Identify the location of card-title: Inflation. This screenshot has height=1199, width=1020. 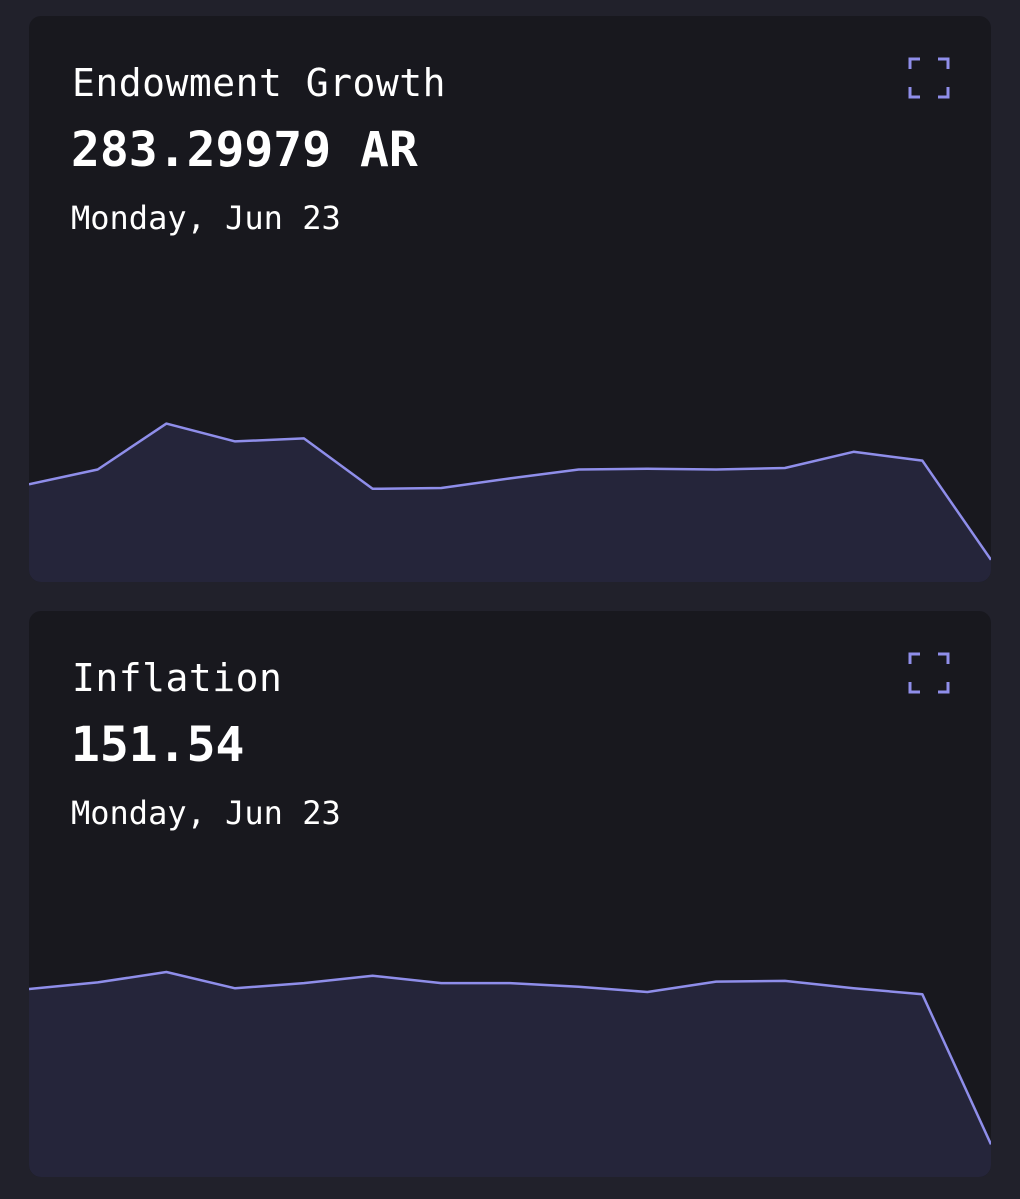
(177, 678).